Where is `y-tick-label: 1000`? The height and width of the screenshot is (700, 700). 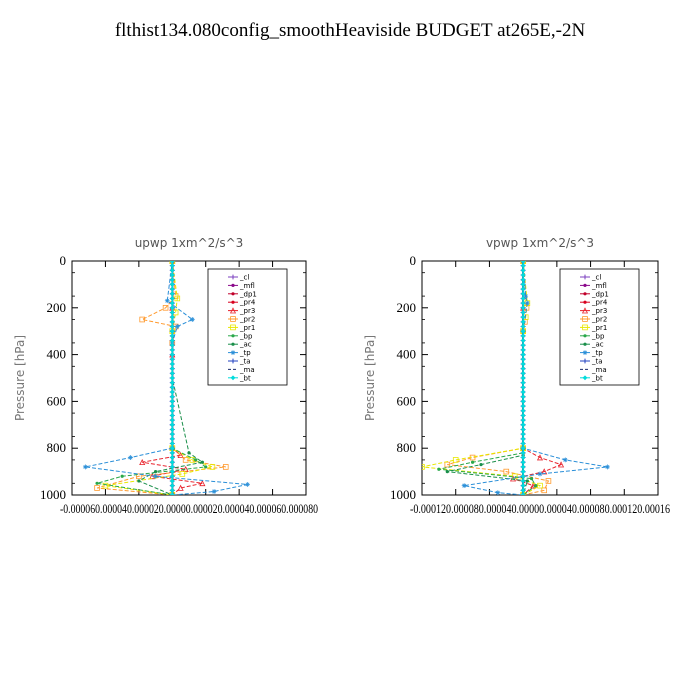
y-tick-label: 1000 is located at coordinates (53, 494).